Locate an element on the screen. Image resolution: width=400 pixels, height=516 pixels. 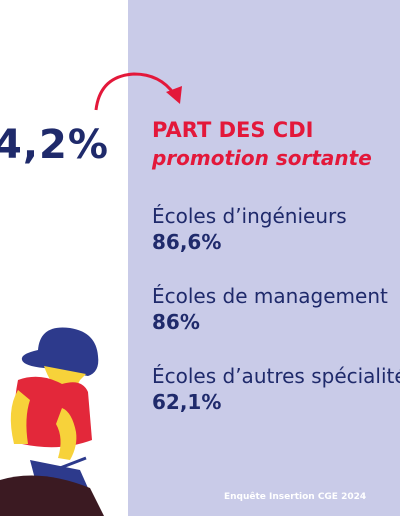
item-label-management: Écoles de management is located at coordinates (270, 296).